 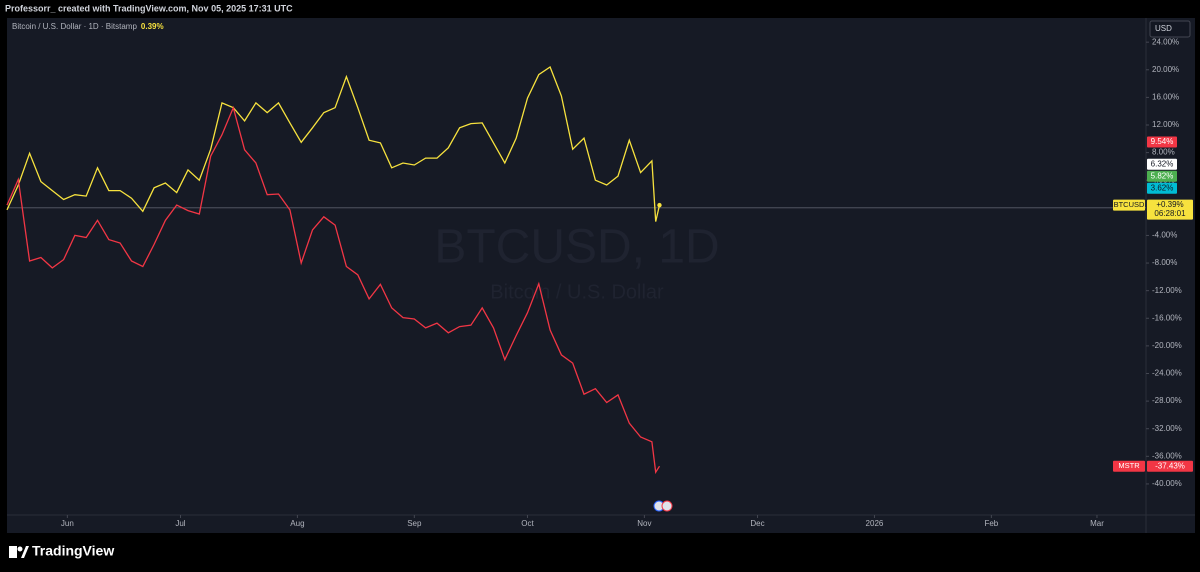 What do you see at coordinates (875, 523) in the screenshot?
I see `x-tick-label: 2026` at bounding box center [875, 523].